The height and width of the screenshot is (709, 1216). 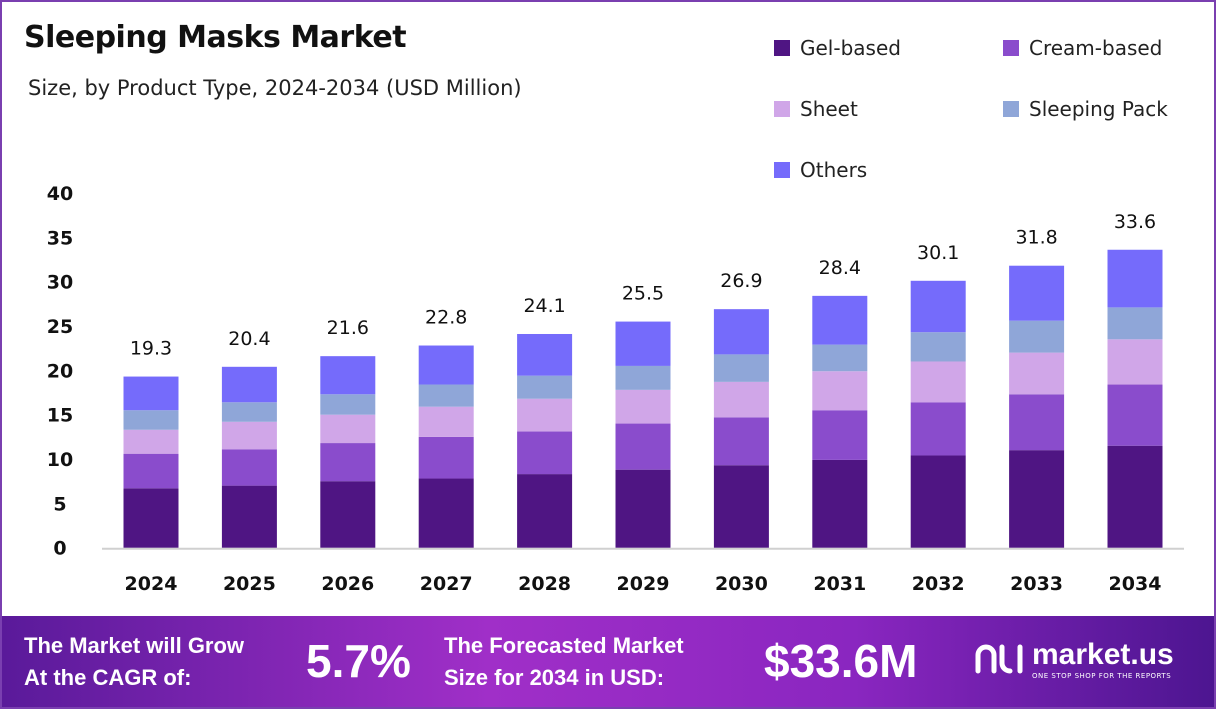 What do you see at coordinates (564, 645) in the screenshot?
I see `forecast-label-line1: The Forecasted Market` at bounding box center [564, 645].